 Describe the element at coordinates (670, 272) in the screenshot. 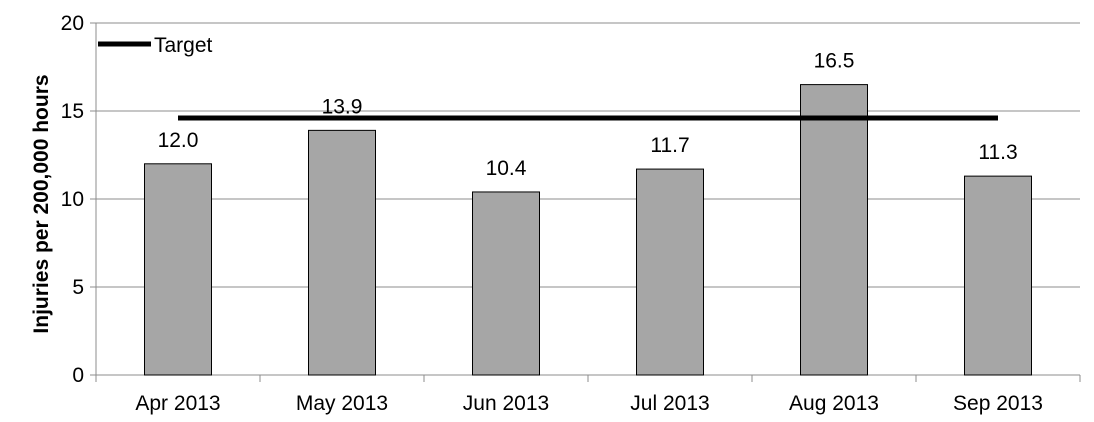

I see `bar-jul-2013` at that location.